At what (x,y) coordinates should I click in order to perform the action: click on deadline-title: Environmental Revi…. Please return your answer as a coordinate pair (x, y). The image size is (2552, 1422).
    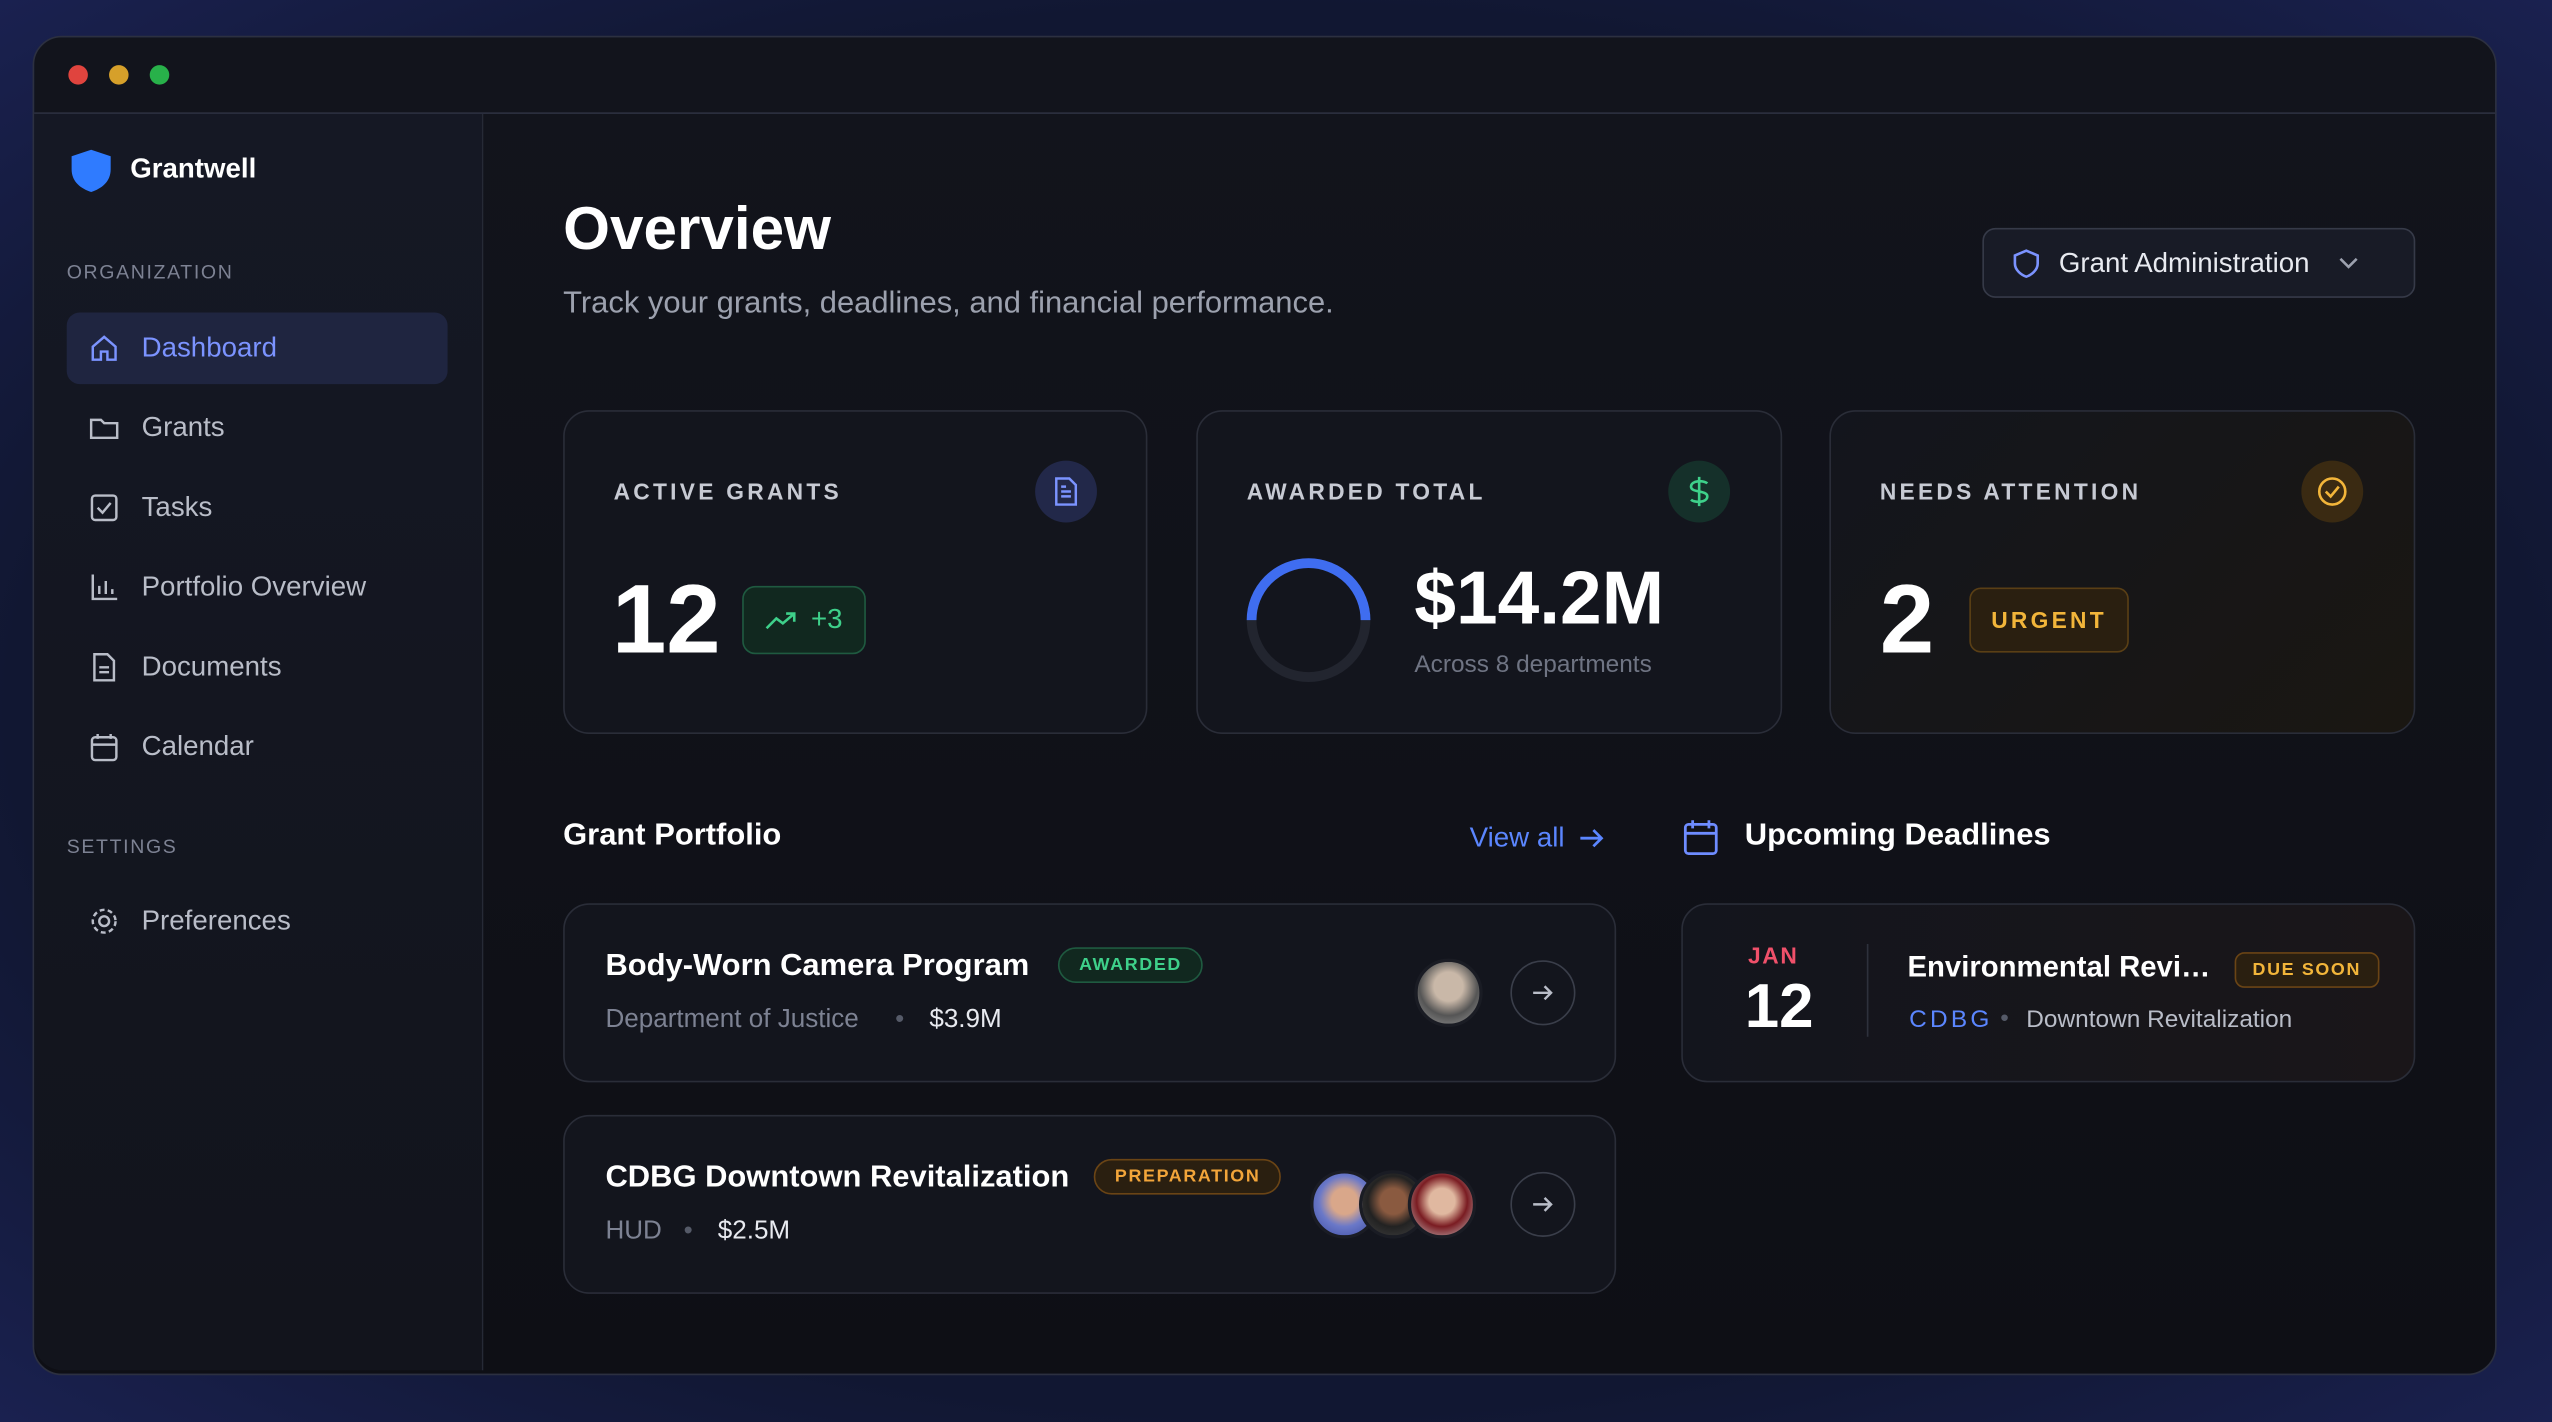
    Looking at the image, I should click on (2059, 967).